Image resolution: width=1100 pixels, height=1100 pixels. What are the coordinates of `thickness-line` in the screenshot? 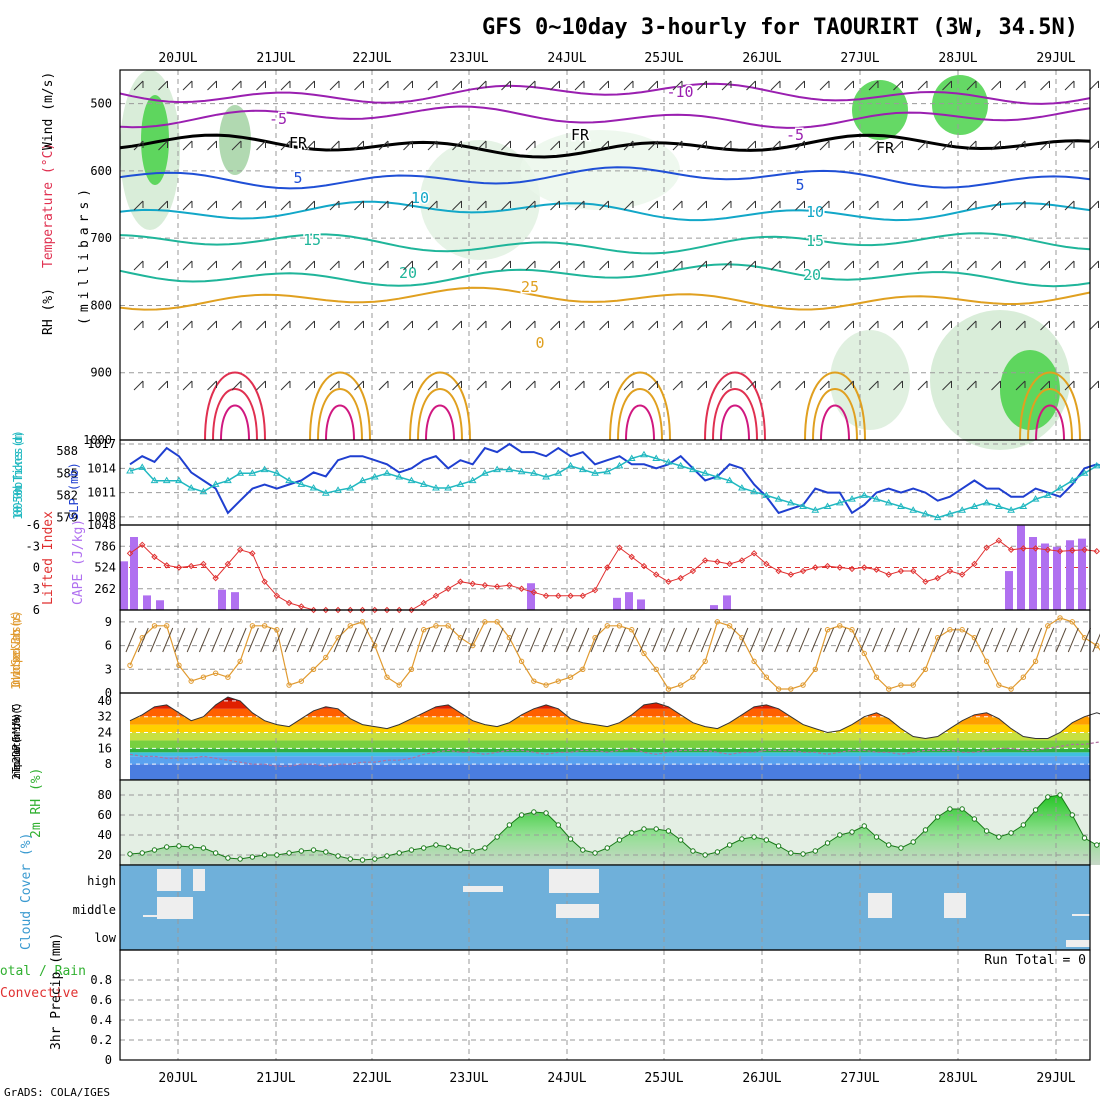 It's located at (614, 486).